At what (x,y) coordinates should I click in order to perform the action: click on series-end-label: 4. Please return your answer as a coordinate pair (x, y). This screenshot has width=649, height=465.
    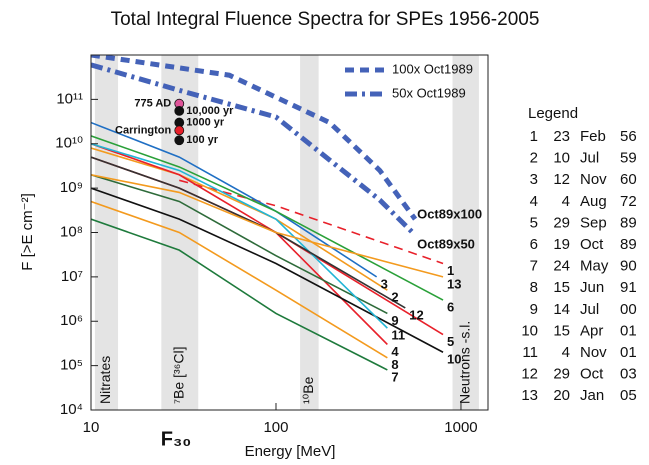
    Looking at the image, I should click on (395, 351).